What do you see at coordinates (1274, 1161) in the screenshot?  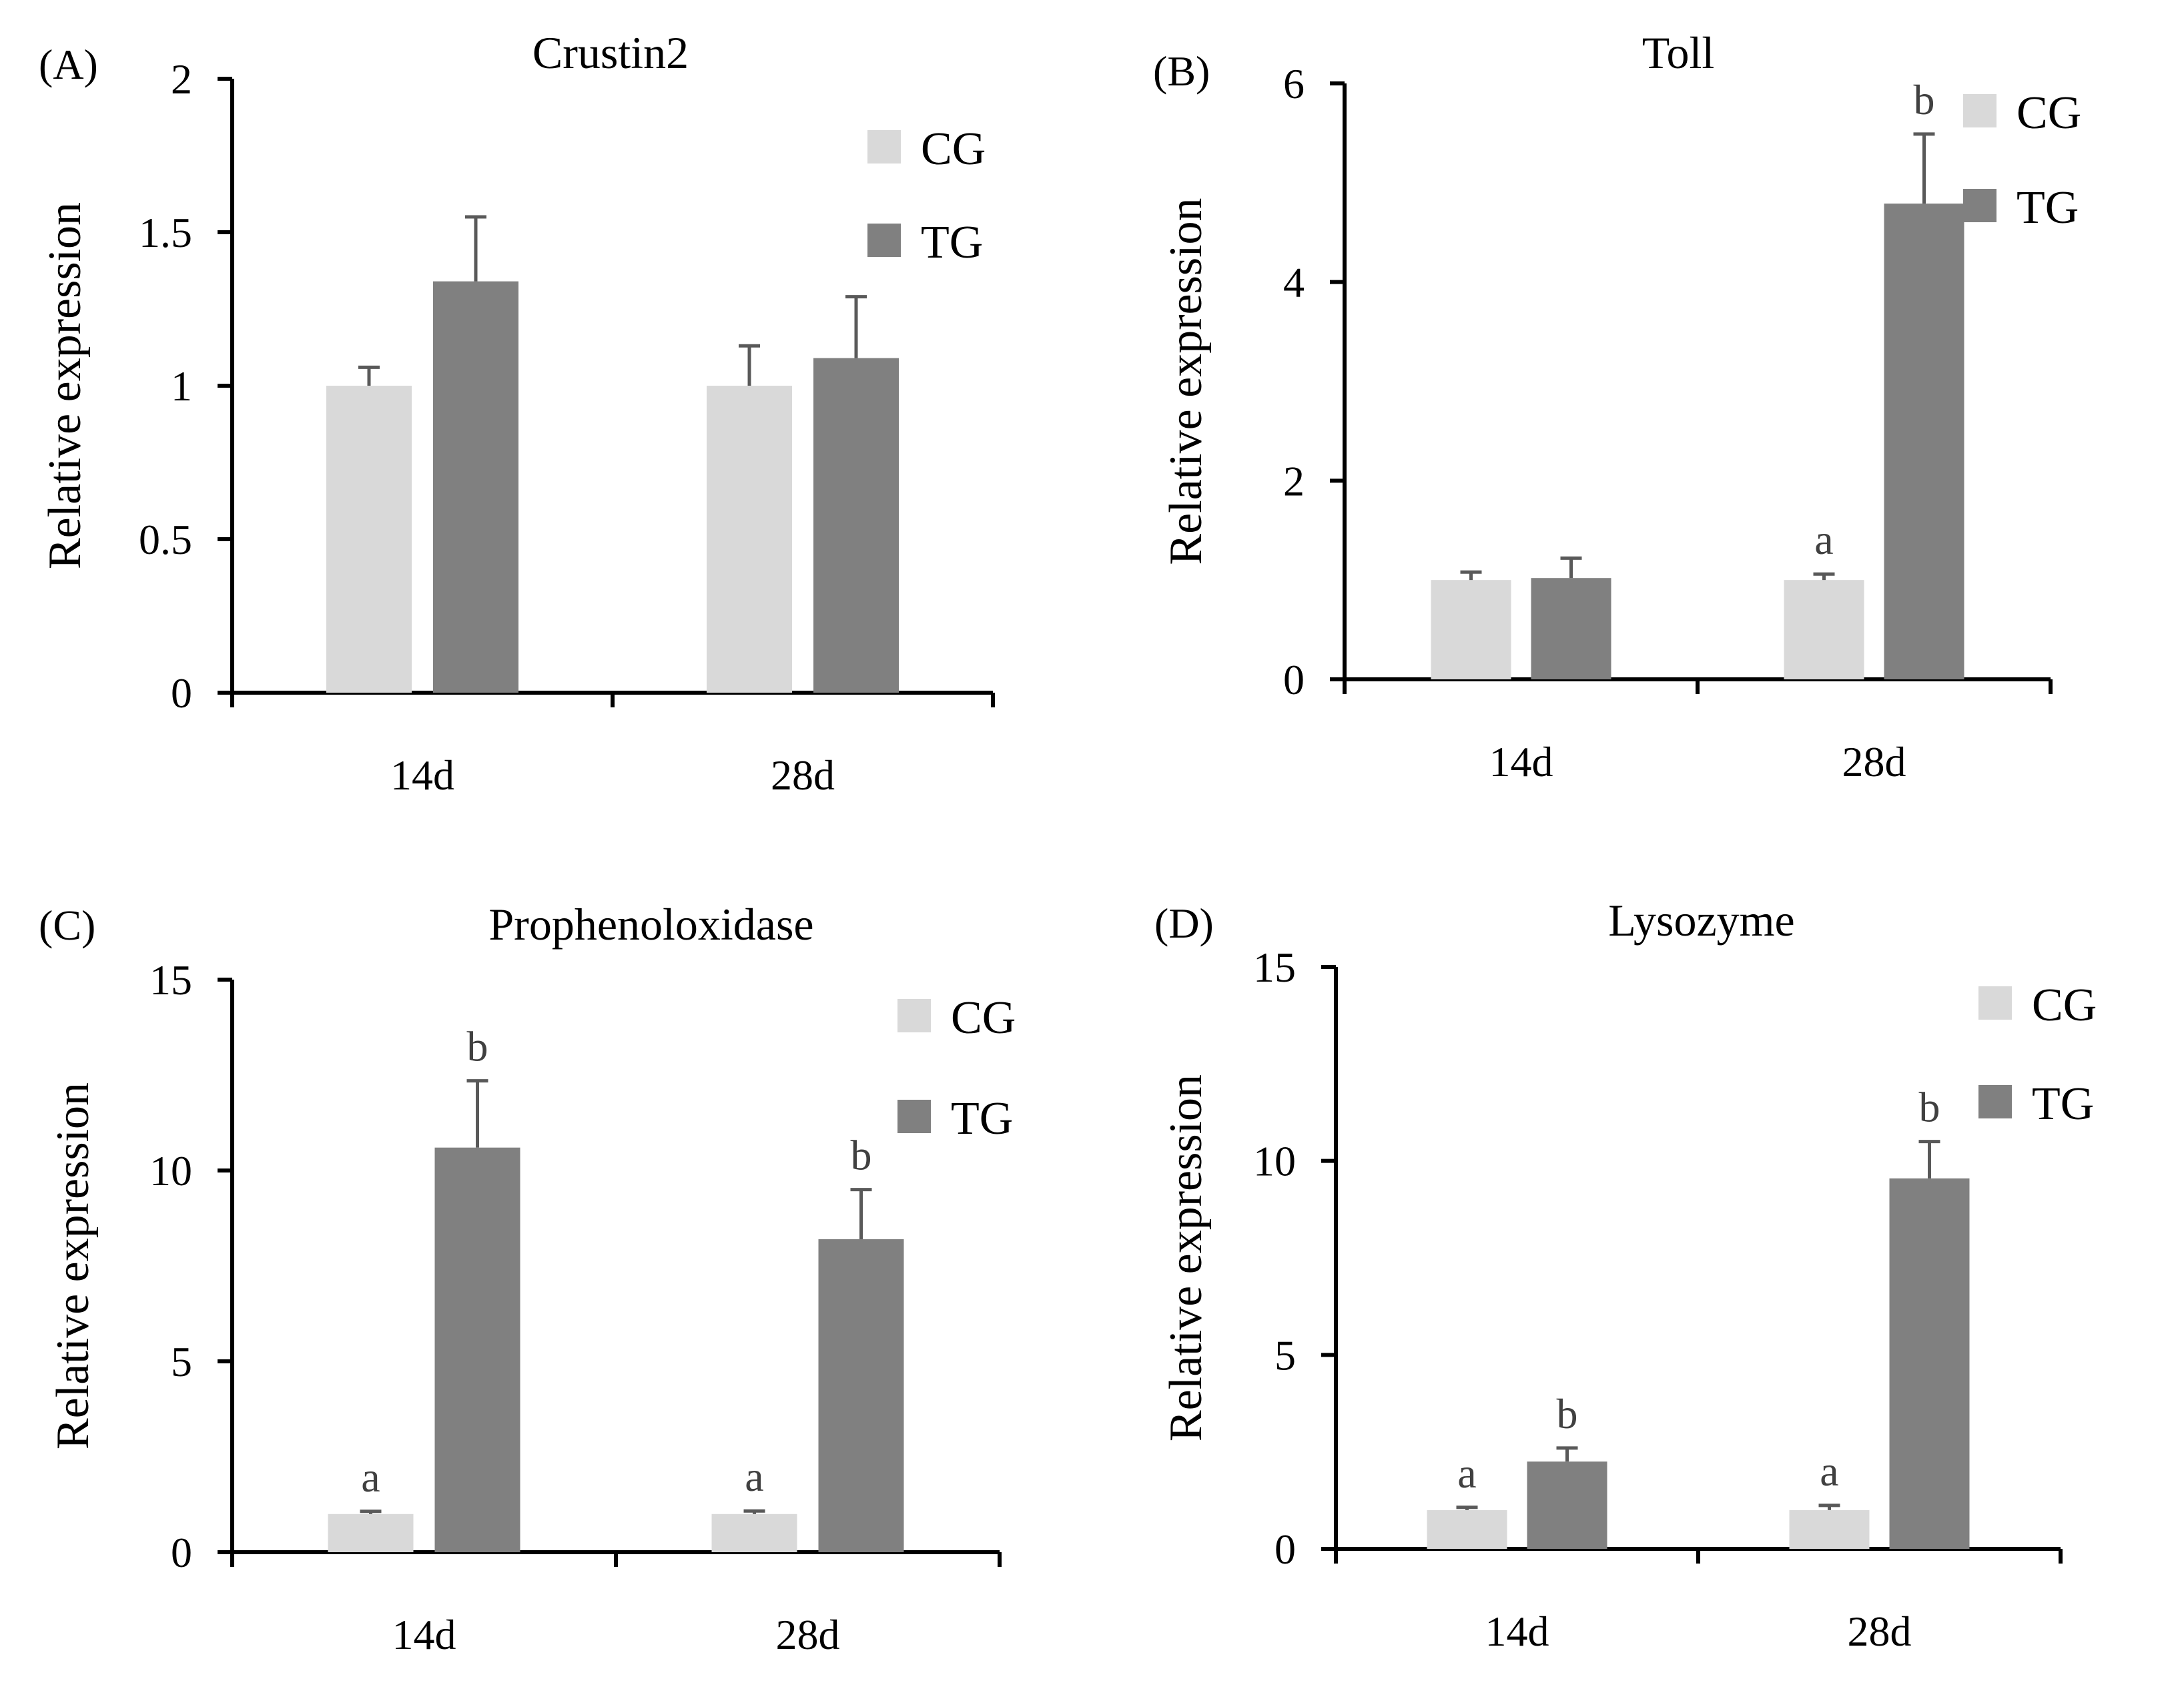 I see `panel-d-y-tick-label: 10` at bounding box center [1274, 1161].